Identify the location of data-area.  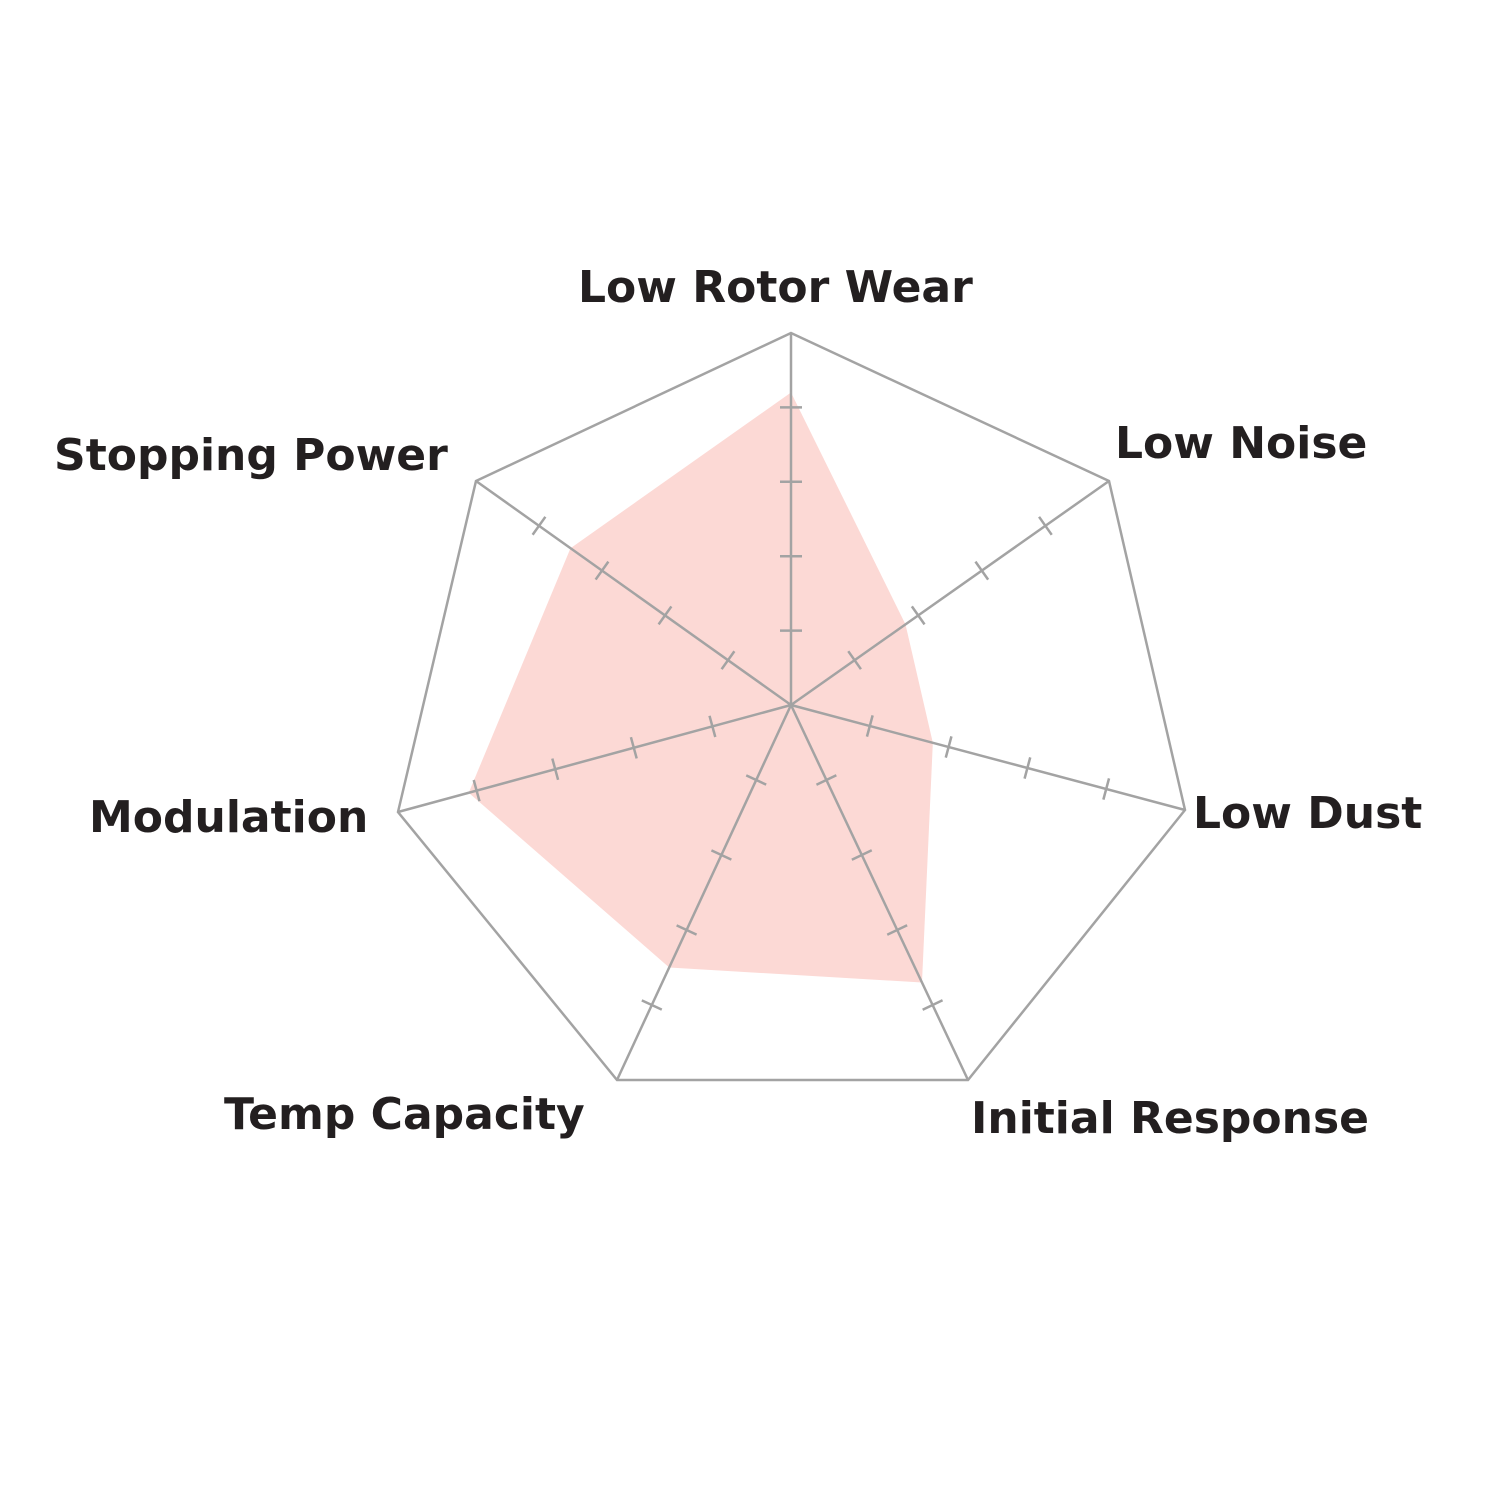
(700, 687).